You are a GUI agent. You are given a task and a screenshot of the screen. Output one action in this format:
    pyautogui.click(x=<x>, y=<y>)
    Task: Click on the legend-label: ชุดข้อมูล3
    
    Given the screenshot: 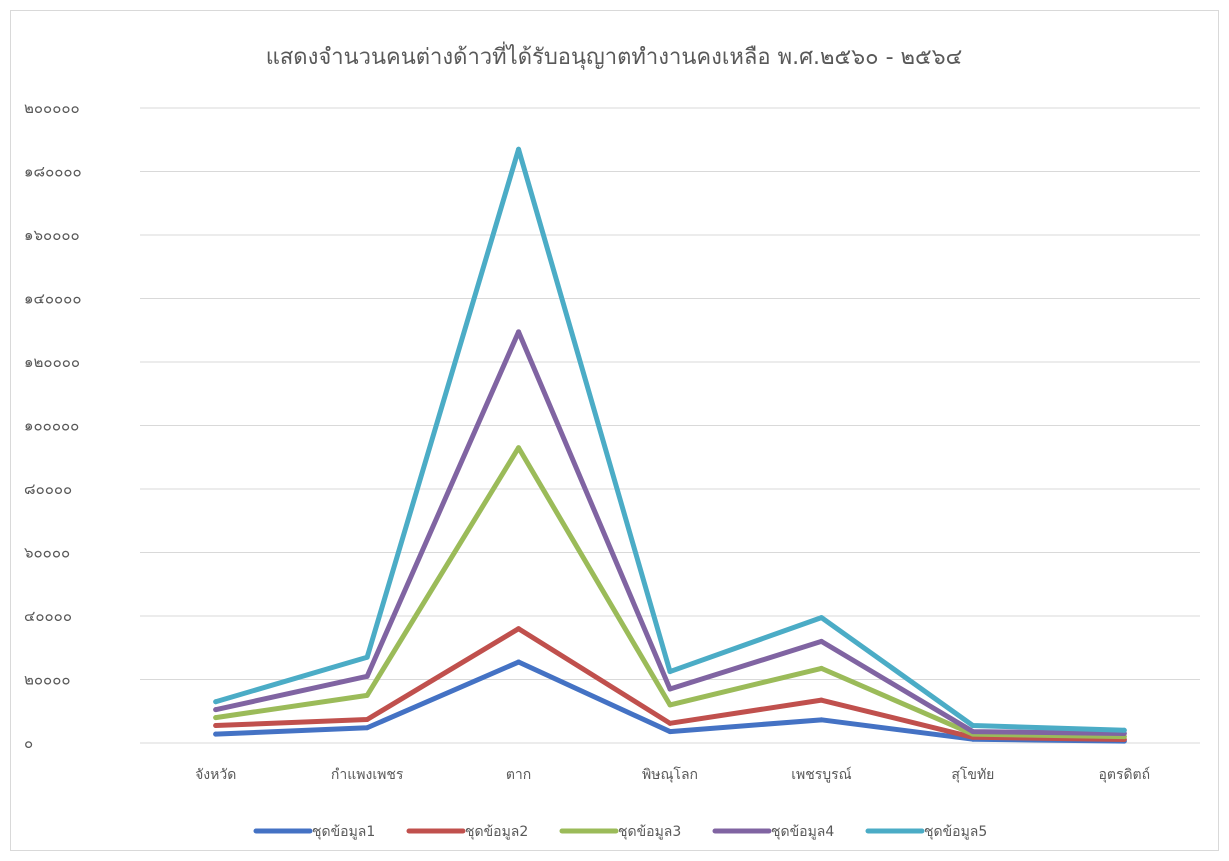 What is the action you would take?
    pyautogui.click(x=649, y=832)
    